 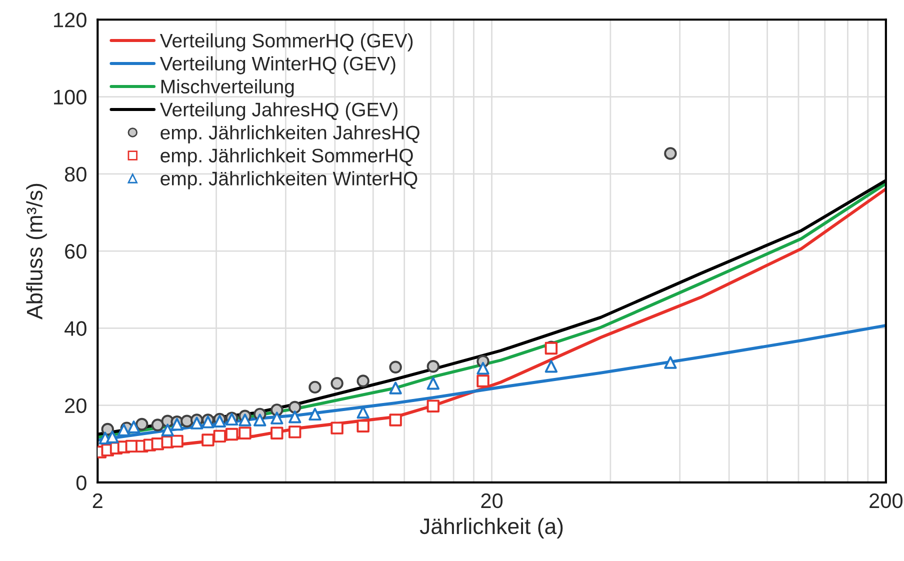 What do you see at coordinates (70, 20) in the screenshot?
I see `y-tick-label: 120` at bounding box center [70, 20].